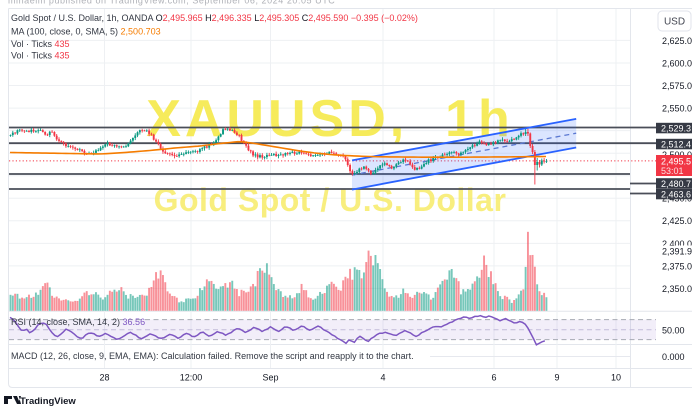 The image size is (692, 410). I want to click on svg-text: 2,625.0, so click(677, 41).